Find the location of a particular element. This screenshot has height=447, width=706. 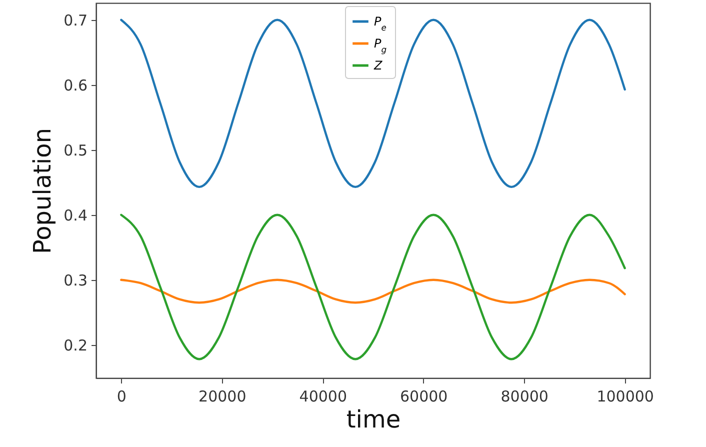

y-axis-title: Population is located at coordinates (42, 191).